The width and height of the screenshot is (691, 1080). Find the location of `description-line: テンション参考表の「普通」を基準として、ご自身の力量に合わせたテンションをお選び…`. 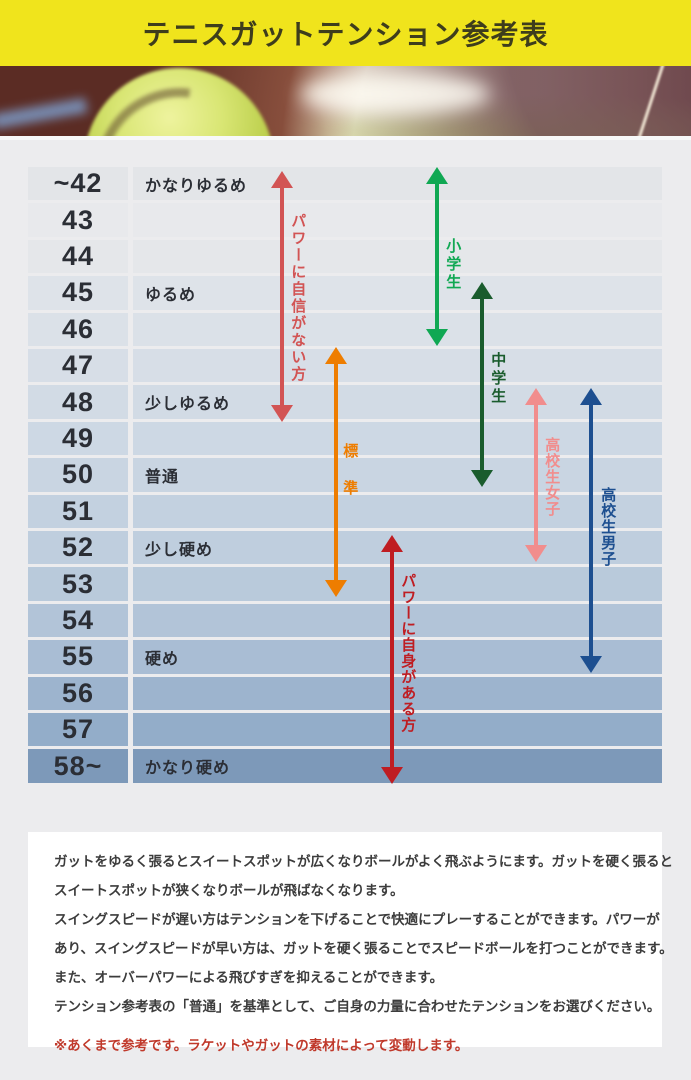

description-line: テンション参考表の「普通」を基準として、ご自身の力量に合わせたテンションをお選び… is located at coordinates (357, 1006).